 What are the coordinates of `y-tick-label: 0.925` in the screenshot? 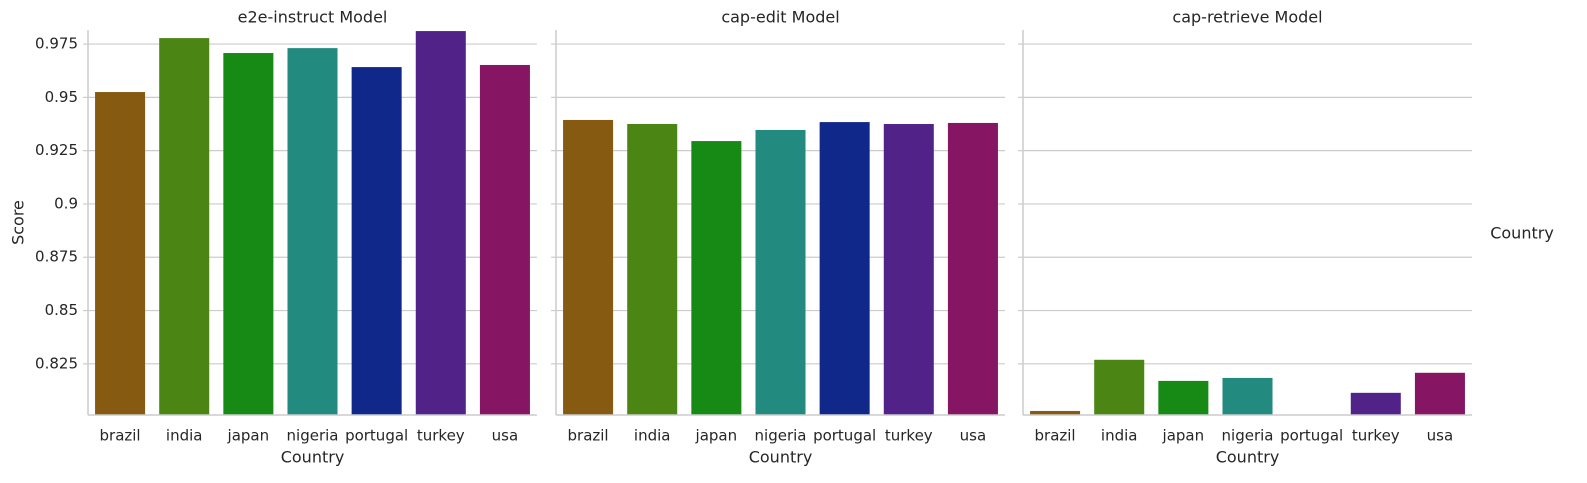 It's located at (56, 150).